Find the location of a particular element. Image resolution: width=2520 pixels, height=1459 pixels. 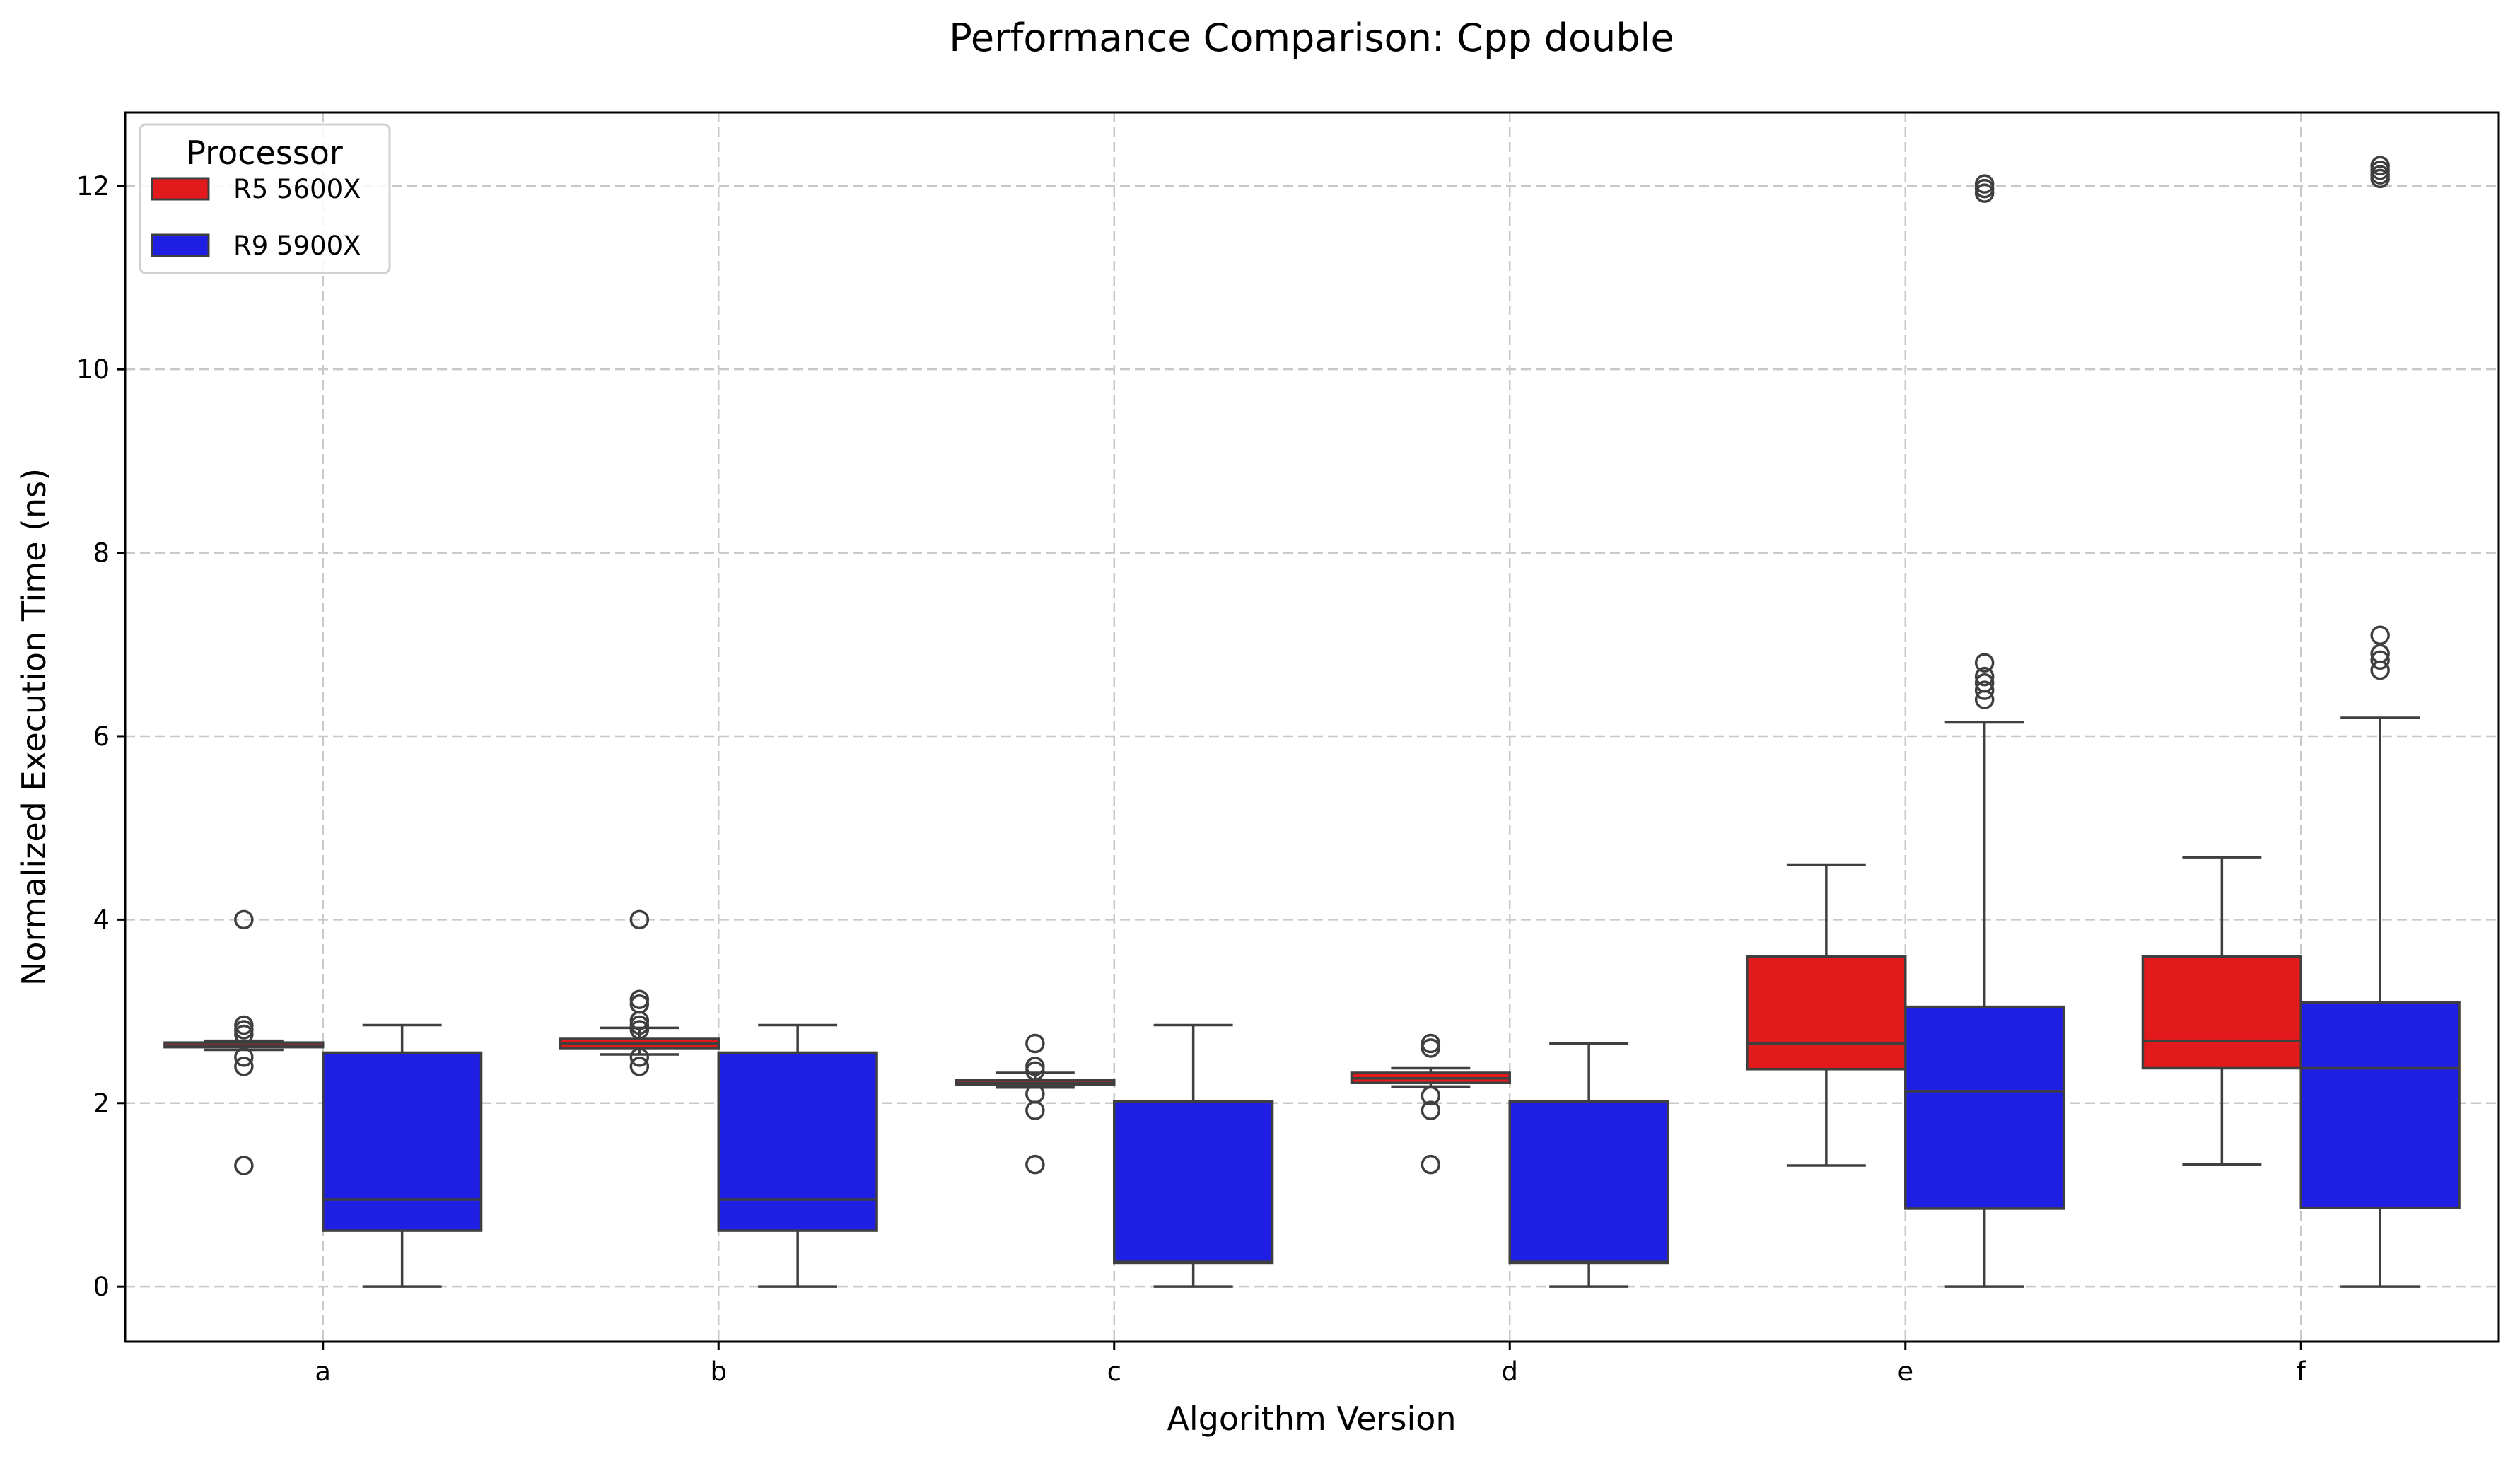

legend: Processor R5 5600X R9 5900X is located at coordinates (265, 198).